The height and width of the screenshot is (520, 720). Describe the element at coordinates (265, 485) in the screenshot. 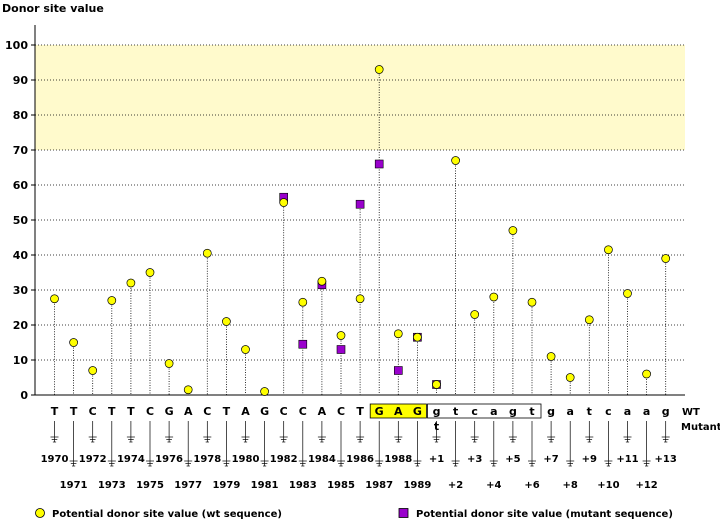

I see `position-label: 1981` at that location.